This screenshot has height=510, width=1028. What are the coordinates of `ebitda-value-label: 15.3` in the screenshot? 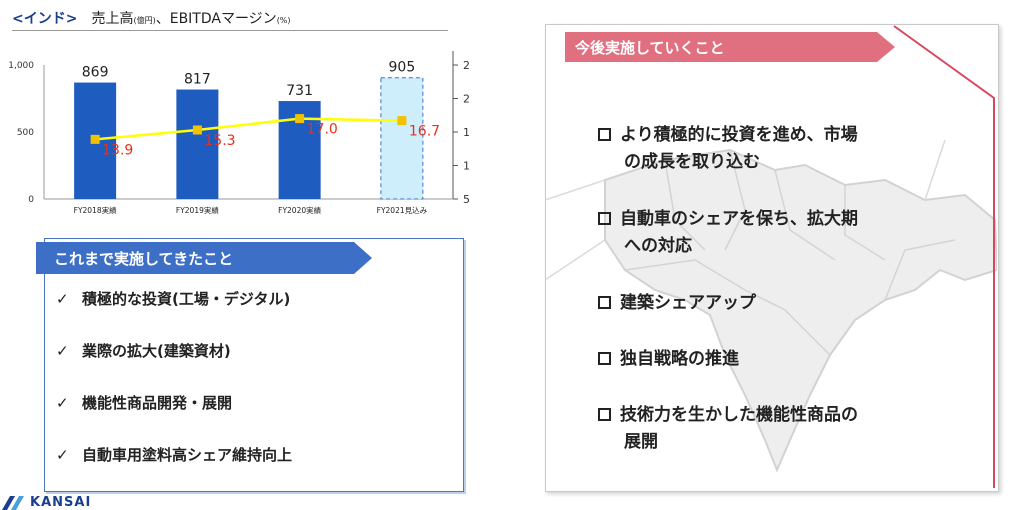 It's located at (219, 141).